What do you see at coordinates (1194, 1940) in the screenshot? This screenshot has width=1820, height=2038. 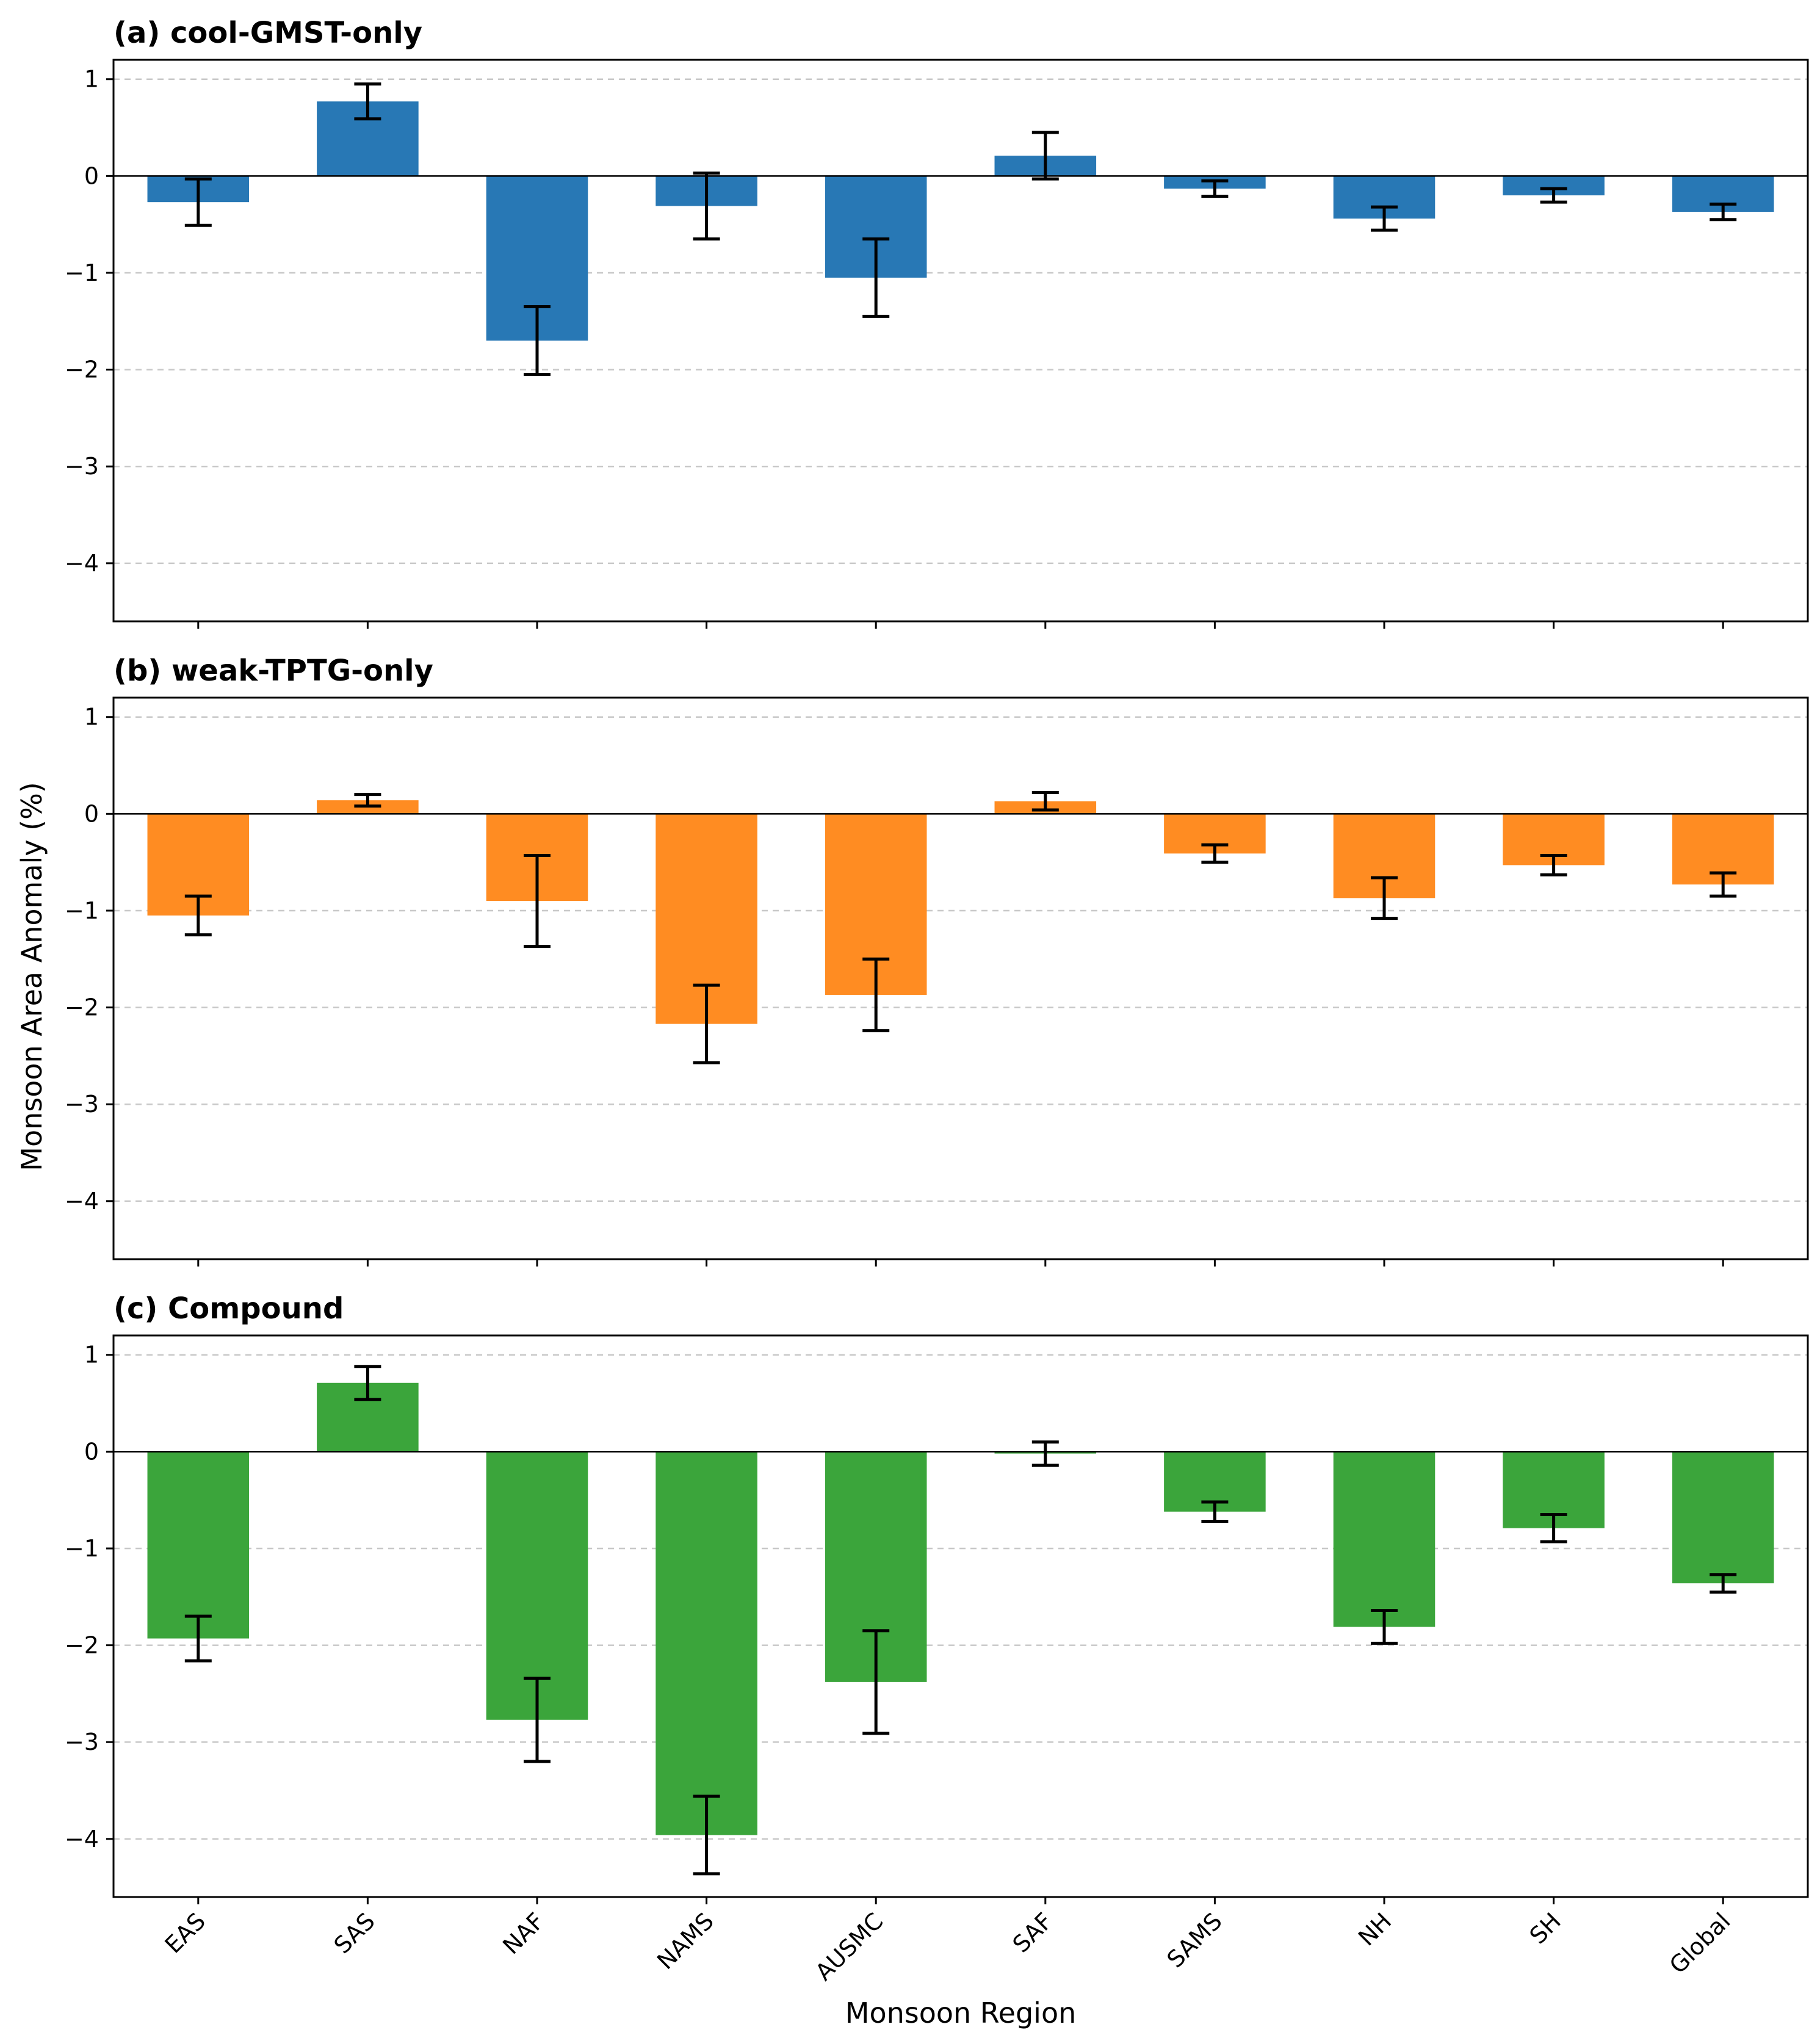 I see `x-tick-label: SAMS` at bounding box center [1194, 1940].